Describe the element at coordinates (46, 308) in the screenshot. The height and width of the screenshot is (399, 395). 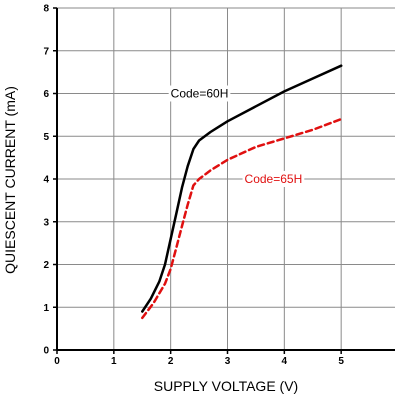
I see `y-tick-label: 1` at that location.